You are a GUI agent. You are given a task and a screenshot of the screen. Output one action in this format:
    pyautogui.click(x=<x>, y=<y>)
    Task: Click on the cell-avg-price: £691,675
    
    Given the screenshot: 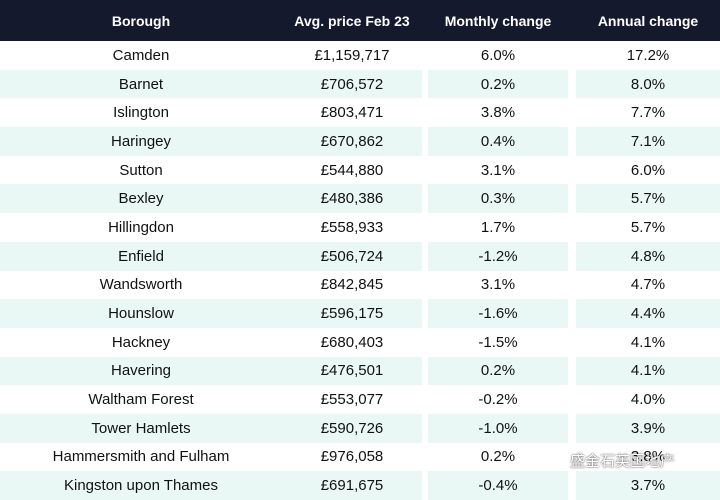 What is the action you would take?
    pyautogui.click(x=352, y=485)
    